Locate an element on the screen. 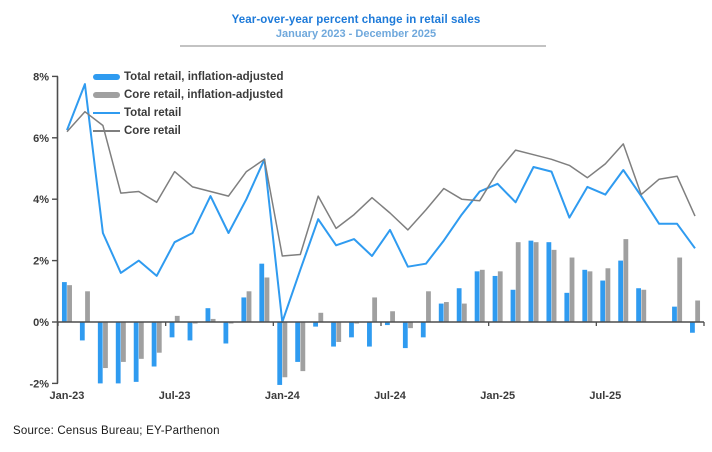 This screenshot has width=712, height=452. x-axis-label: Jan-24 is located at coordinates (283, 396).